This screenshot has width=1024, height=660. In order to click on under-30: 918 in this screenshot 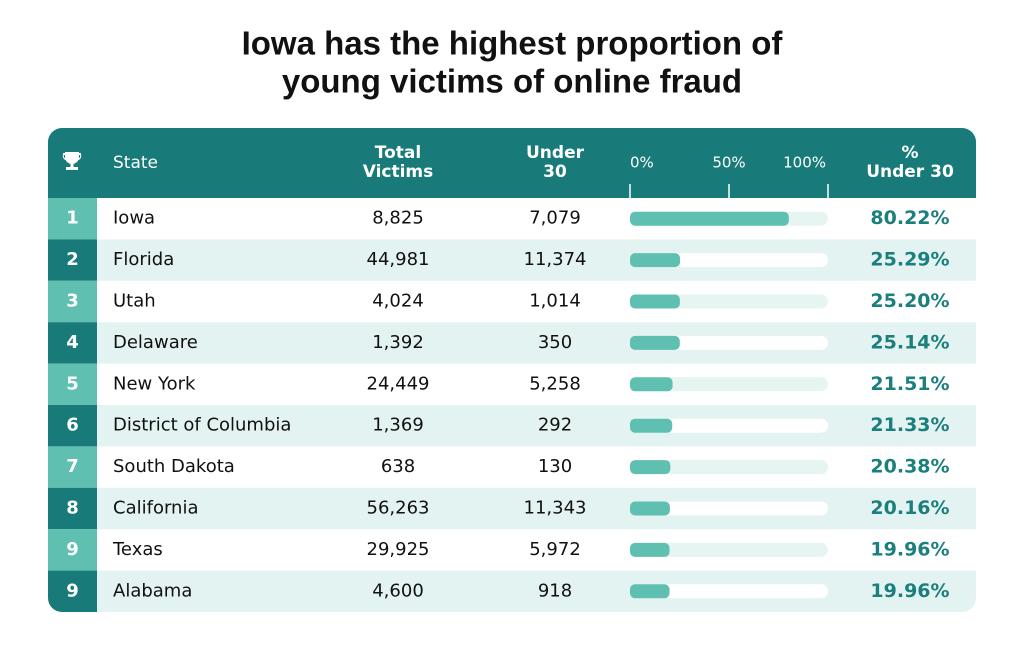, I will do `click(555, 590)`.